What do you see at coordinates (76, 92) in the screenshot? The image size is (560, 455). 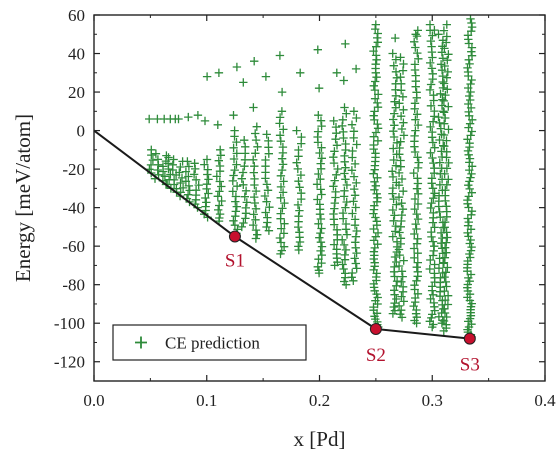 I see `y-tick-label: 20` at bounding box center [76, 92].